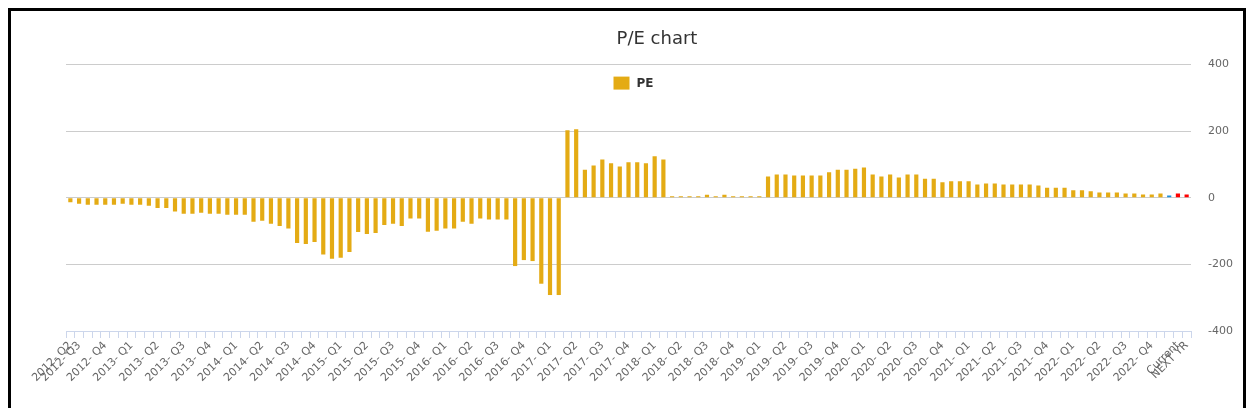 The width and height of the screenshot is (1248, 408). I want to click on y-tick-label: 0, so click(1211, 197).